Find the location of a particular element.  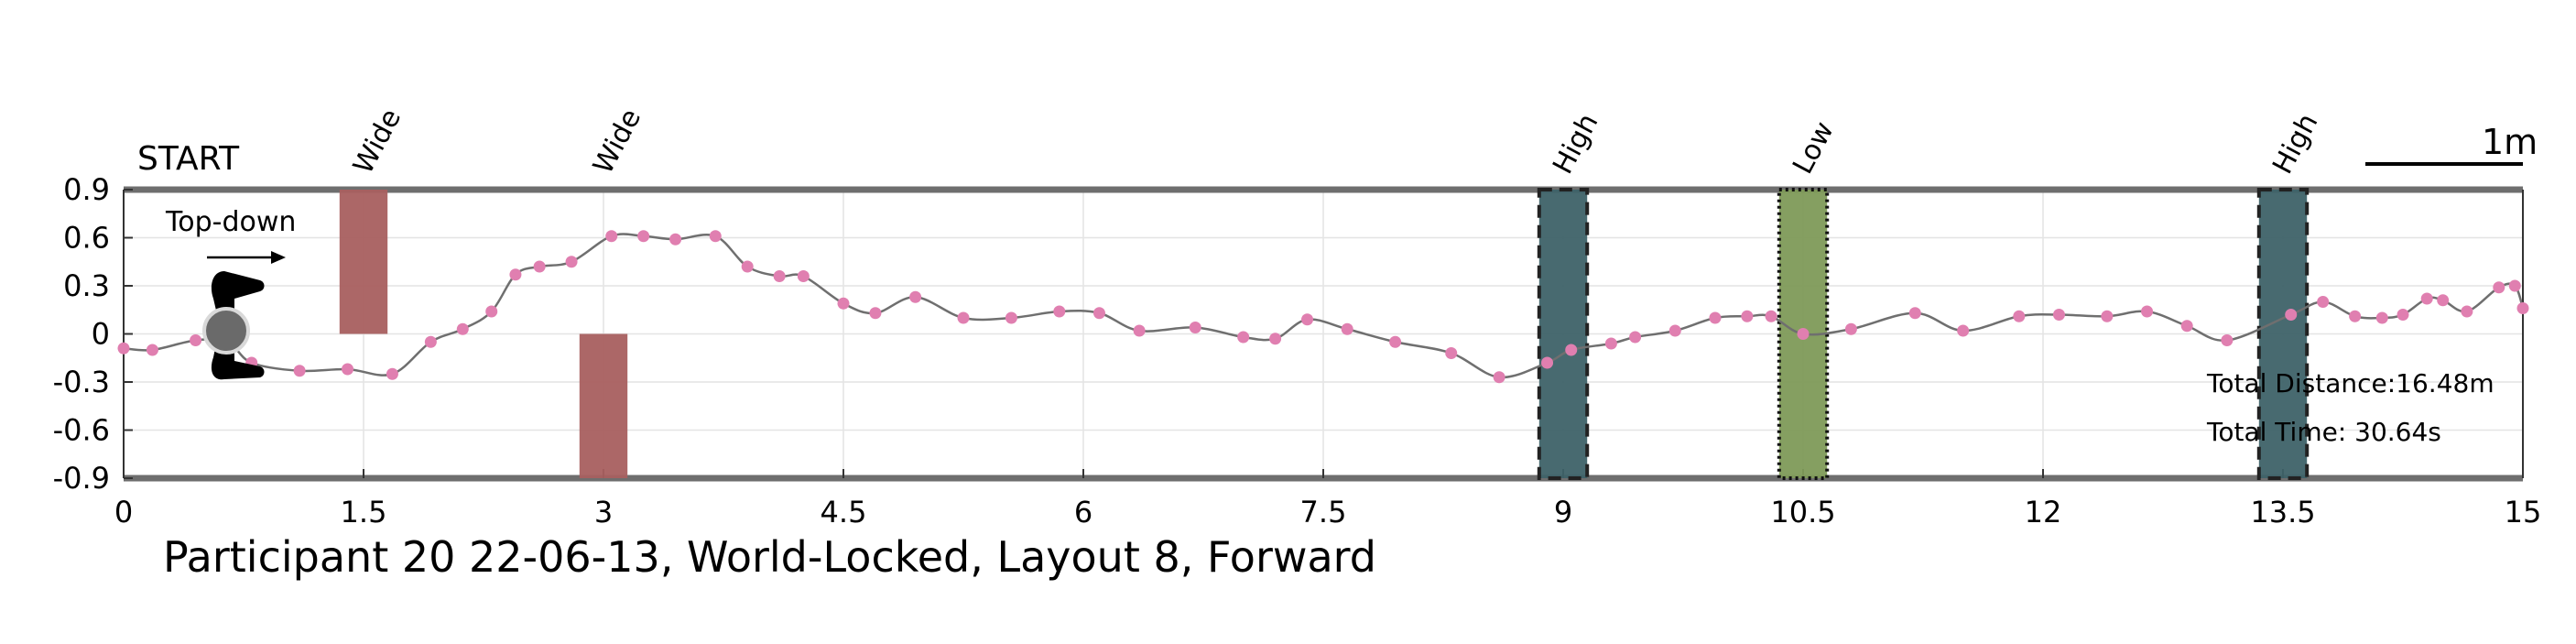

scale-bar: 1m is located at coordinates (2451, 144).